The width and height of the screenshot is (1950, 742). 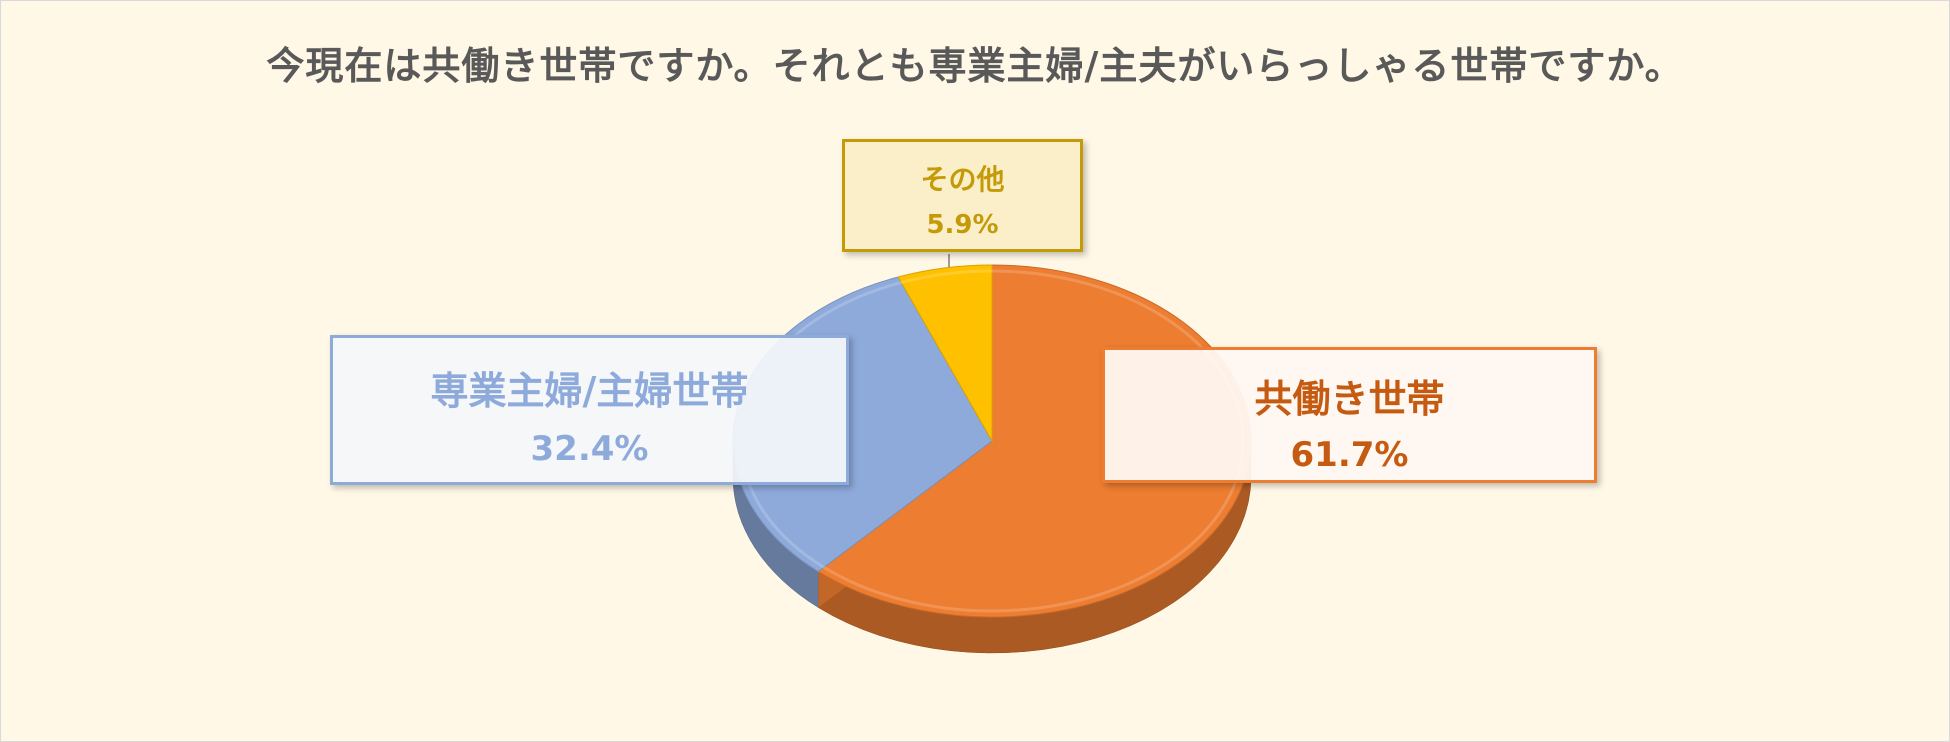 I want to click on data-label-dual-income: 共働き世帯 61.7%, so click(x=1349, y=415).